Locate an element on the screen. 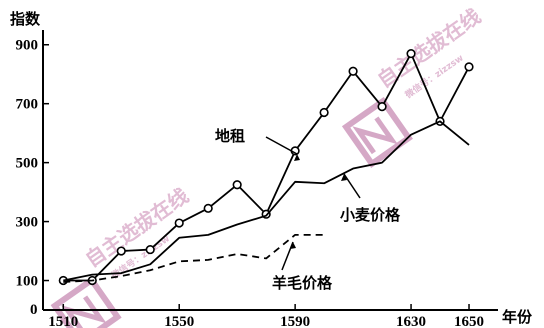 The image size is (544, 328). watermark-bottom: 自主选拔在线 微信号：zizzsw is located at coordinates (121, 255).